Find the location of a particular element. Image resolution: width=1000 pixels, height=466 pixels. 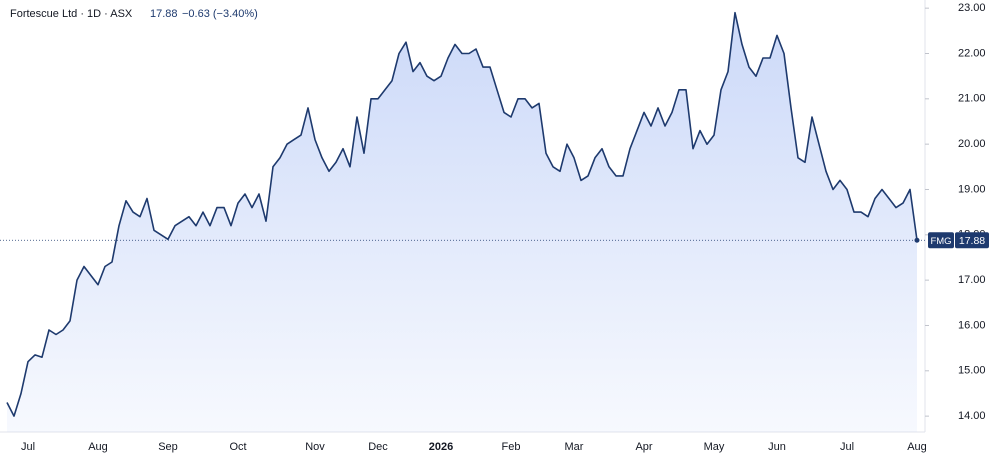

y-tick-label: 14.00 is located at coordinates (972, 416).